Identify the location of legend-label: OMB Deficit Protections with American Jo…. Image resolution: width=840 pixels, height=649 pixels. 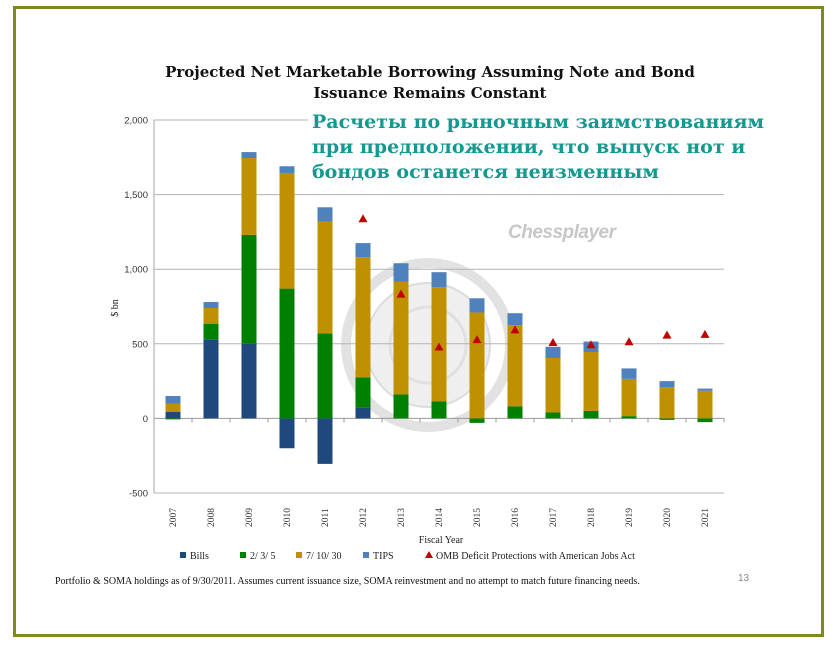
(535, 556).